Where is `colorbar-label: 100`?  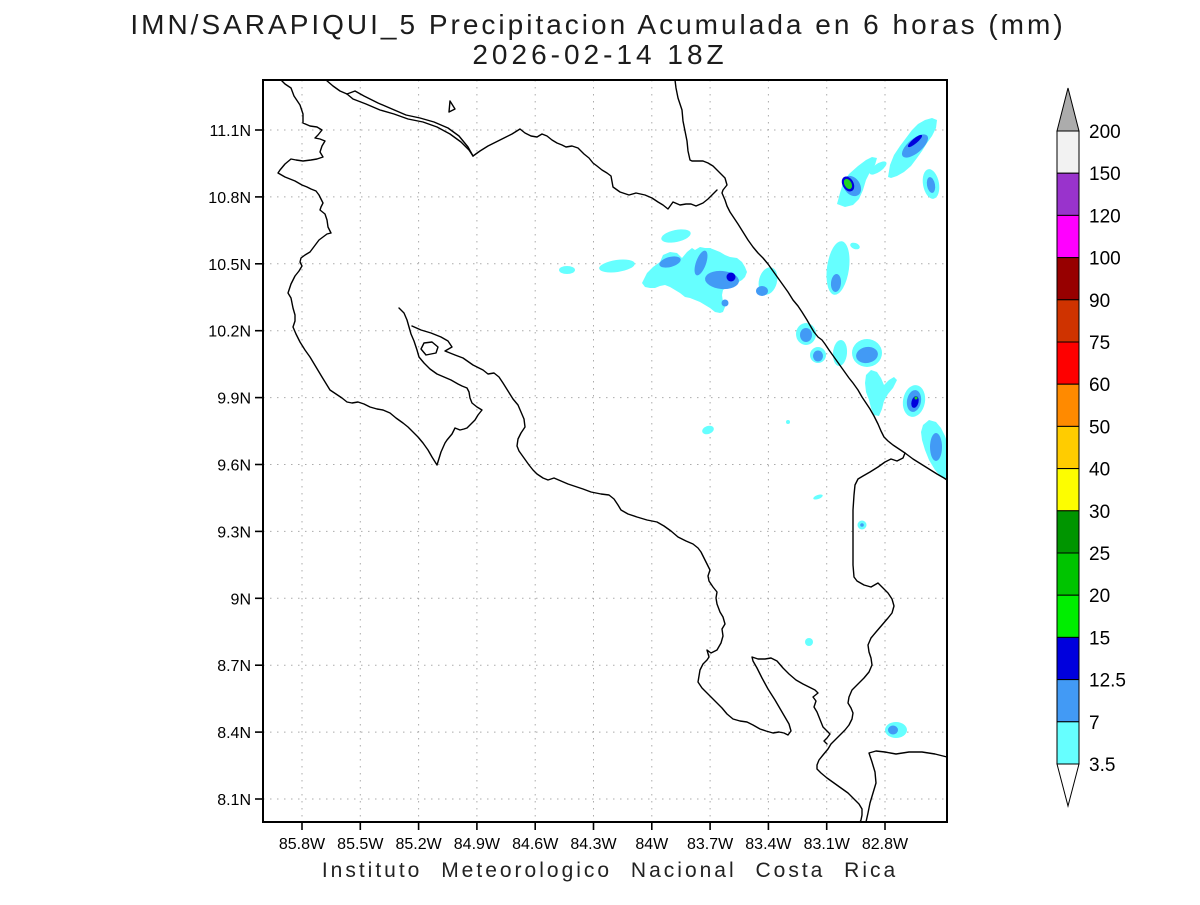
colorbar-label: 100 is located at coordinates (1105, 259).